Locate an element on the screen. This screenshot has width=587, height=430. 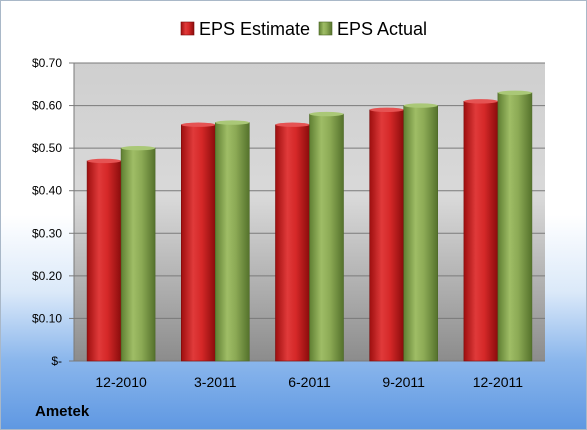
y-tick-label: $- is located at coordinates (56, 361).